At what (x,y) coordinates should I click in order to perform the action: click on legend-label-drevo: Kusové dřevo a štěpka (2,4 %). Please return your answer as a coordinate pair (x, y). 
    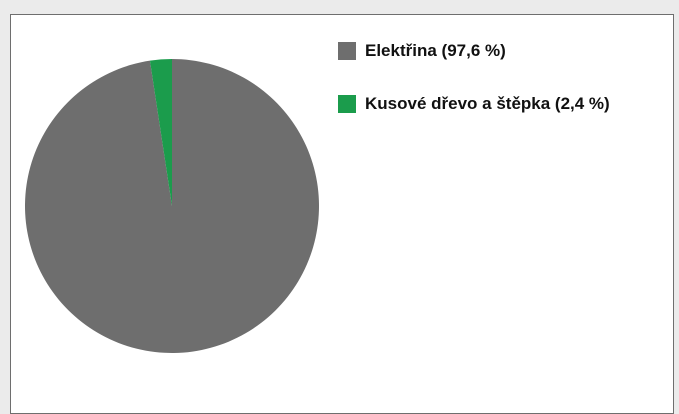
    Looking at the image, I should click on (487, 103).